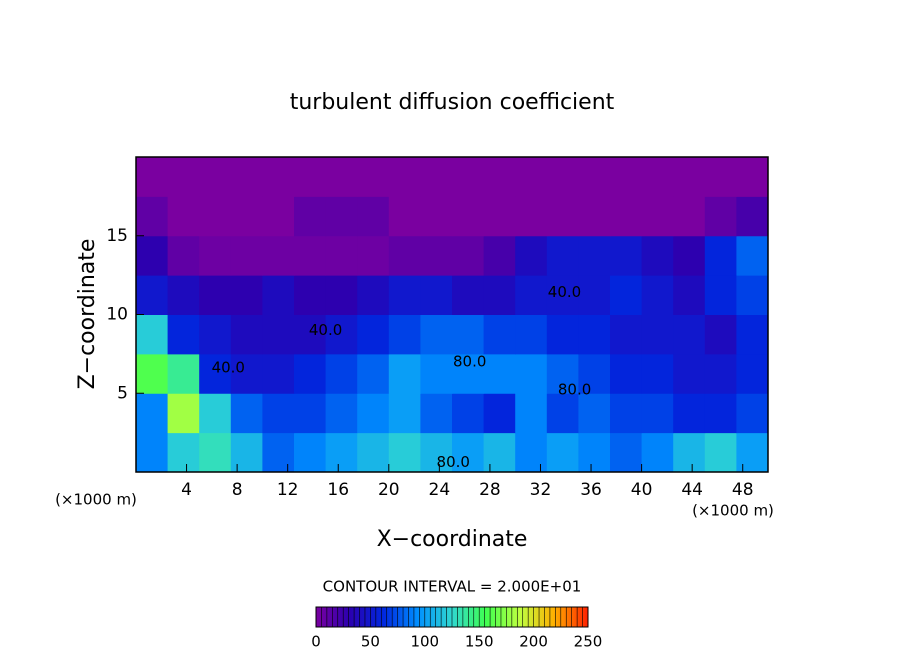  What do you see at coordinates (574, 390) in the screenshot?
I see `contour-label: 80.0` at bounding box center [574, 390].